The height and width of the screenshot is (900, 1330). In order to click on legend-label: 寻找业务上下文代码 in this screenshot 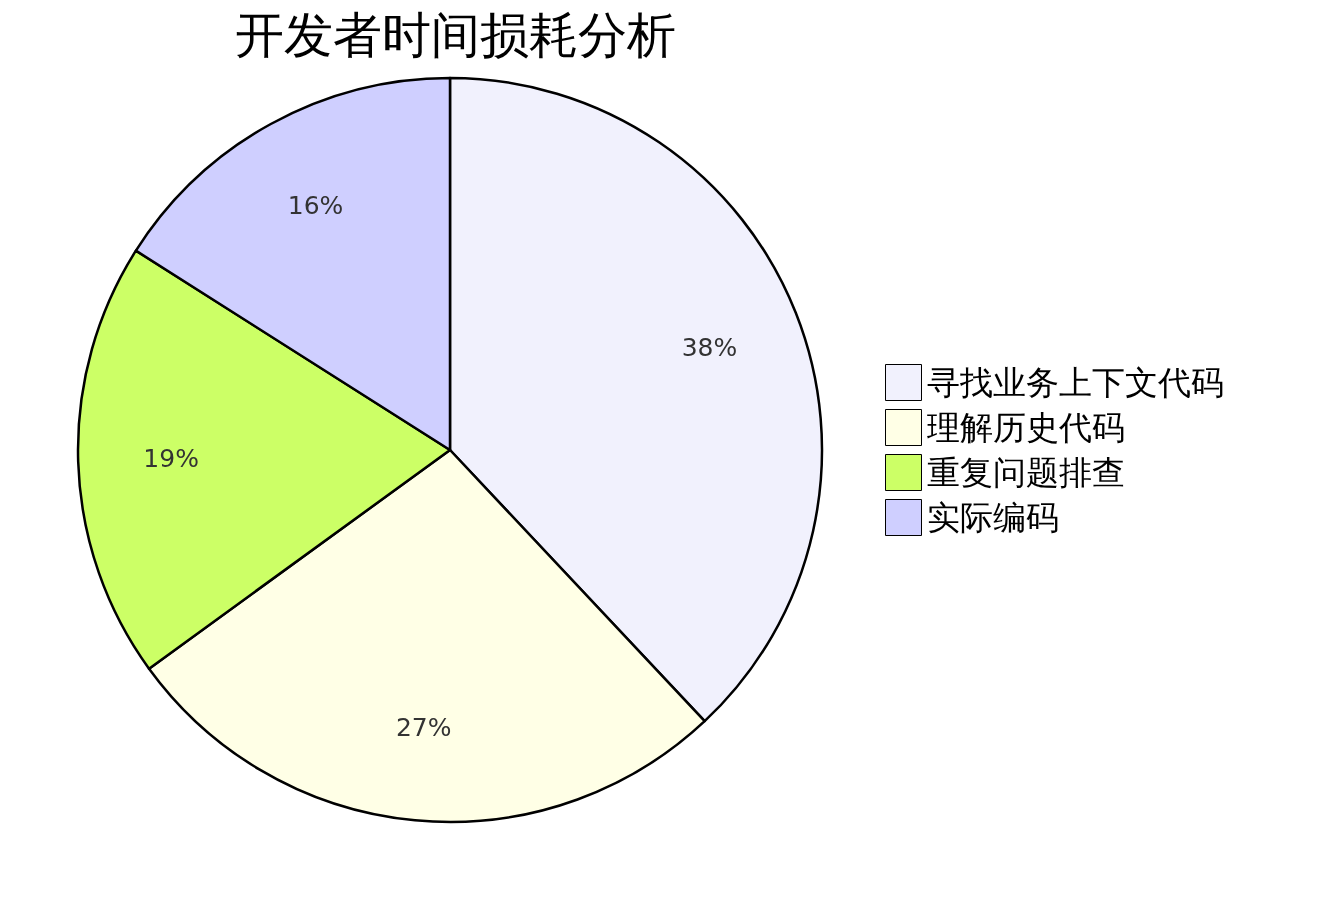, I will do `click(1075, 382)`.